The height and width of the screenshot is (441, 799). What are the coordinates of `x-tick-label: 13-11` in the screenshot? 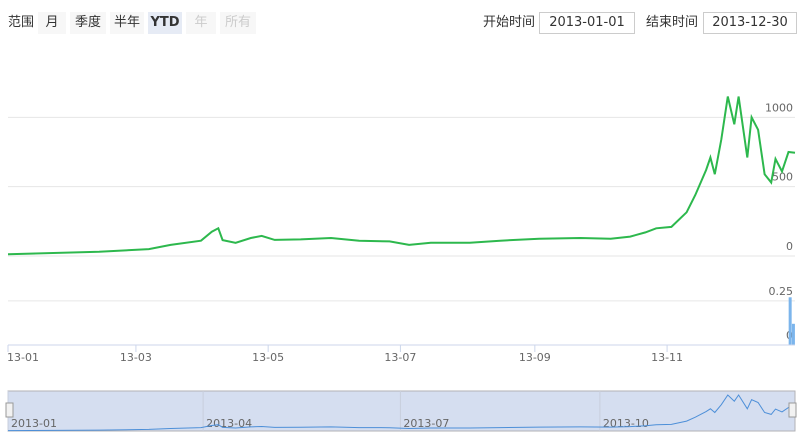 It's located at (667, 357).